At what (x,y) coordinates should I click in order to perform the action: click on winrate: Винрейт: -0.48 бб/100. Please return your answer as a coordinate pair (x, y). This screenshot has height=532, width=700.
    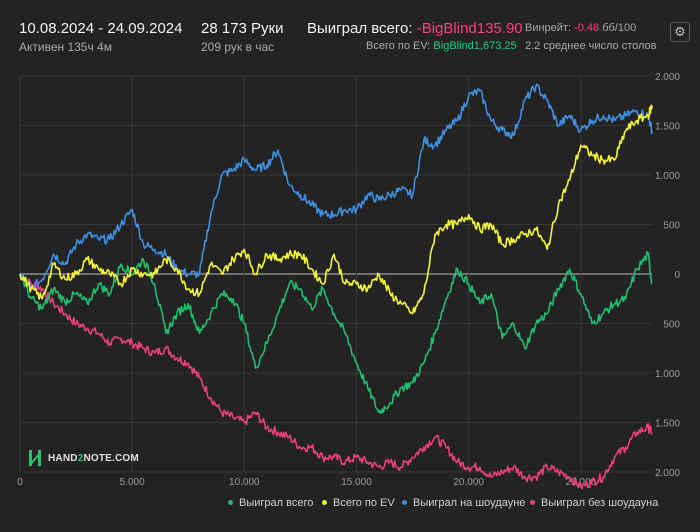
    Looking at the image, I should click on (580, 28).